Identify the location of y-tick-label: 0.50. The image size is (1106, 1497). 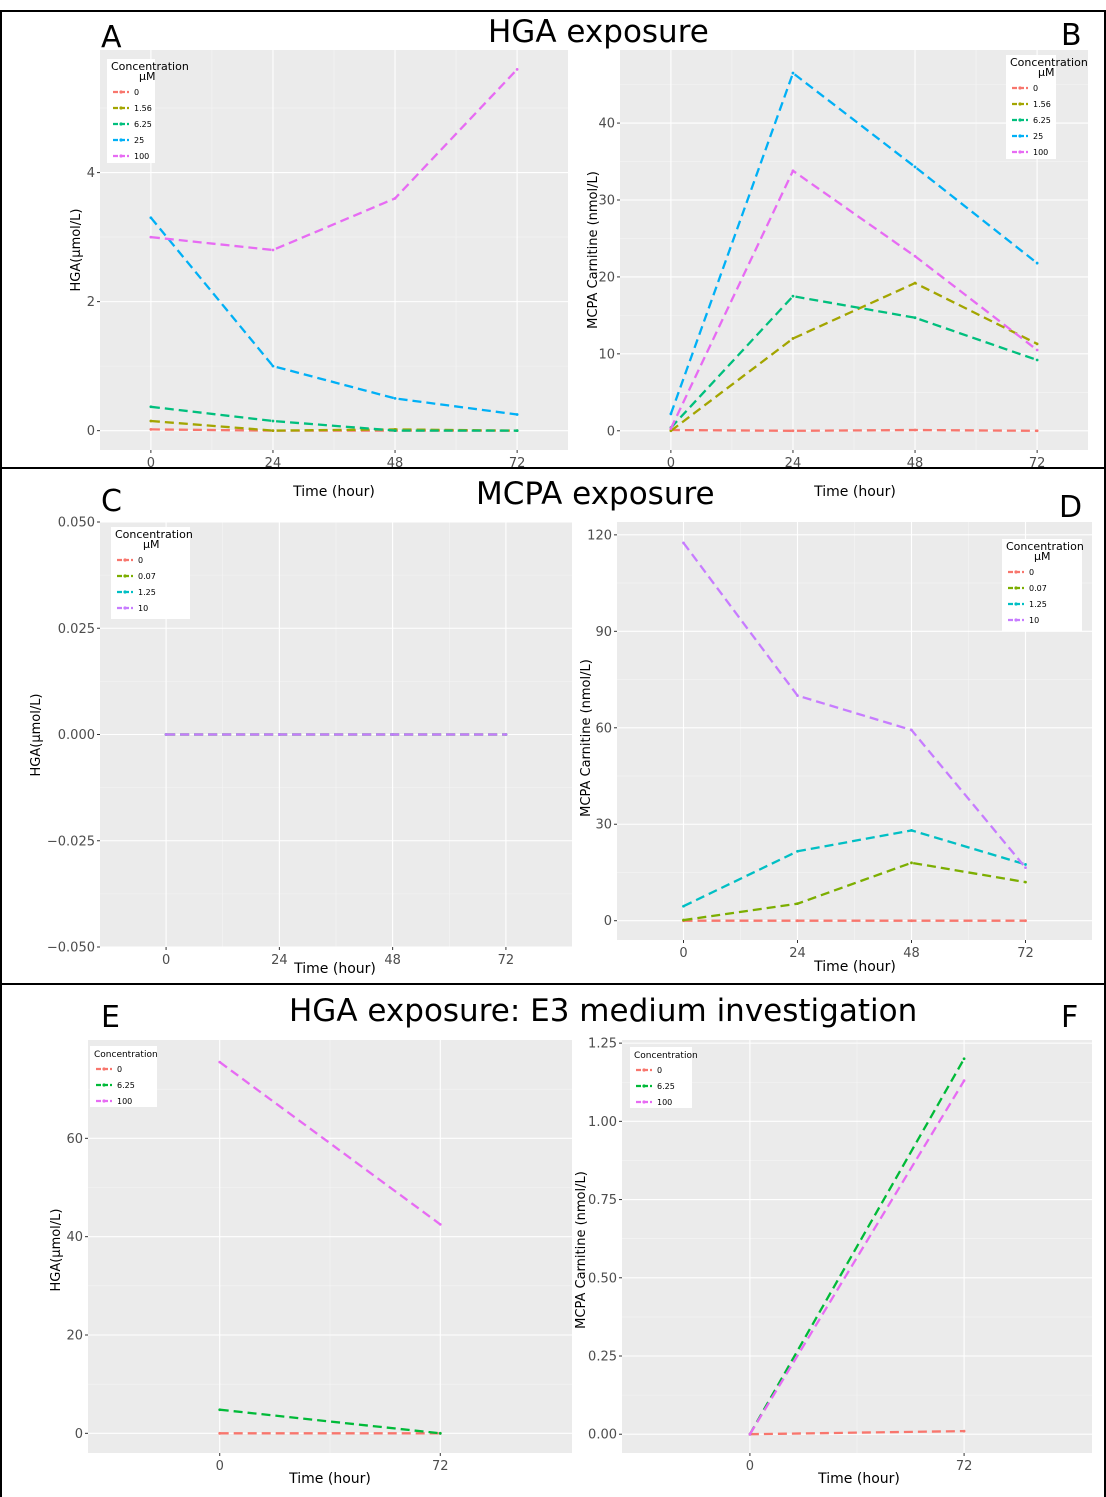
(602, 1278).